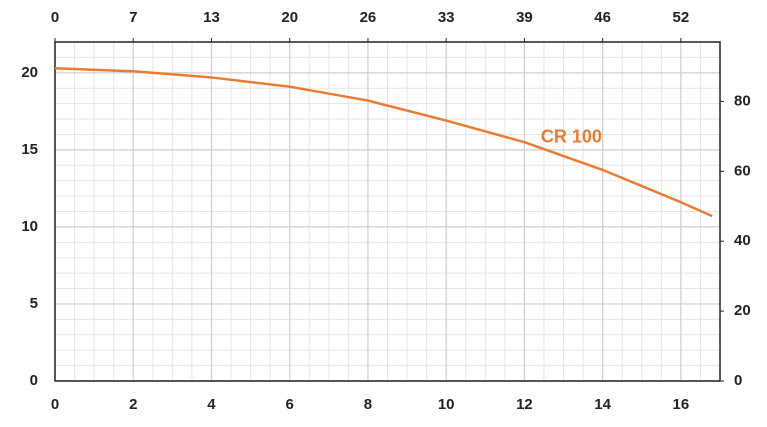 This screenshot has width=767, height=427. What do you see at coordinates (524, 404) in the screenshot?
I see `x-tick-label: 12` at bounding box center [524, 404].